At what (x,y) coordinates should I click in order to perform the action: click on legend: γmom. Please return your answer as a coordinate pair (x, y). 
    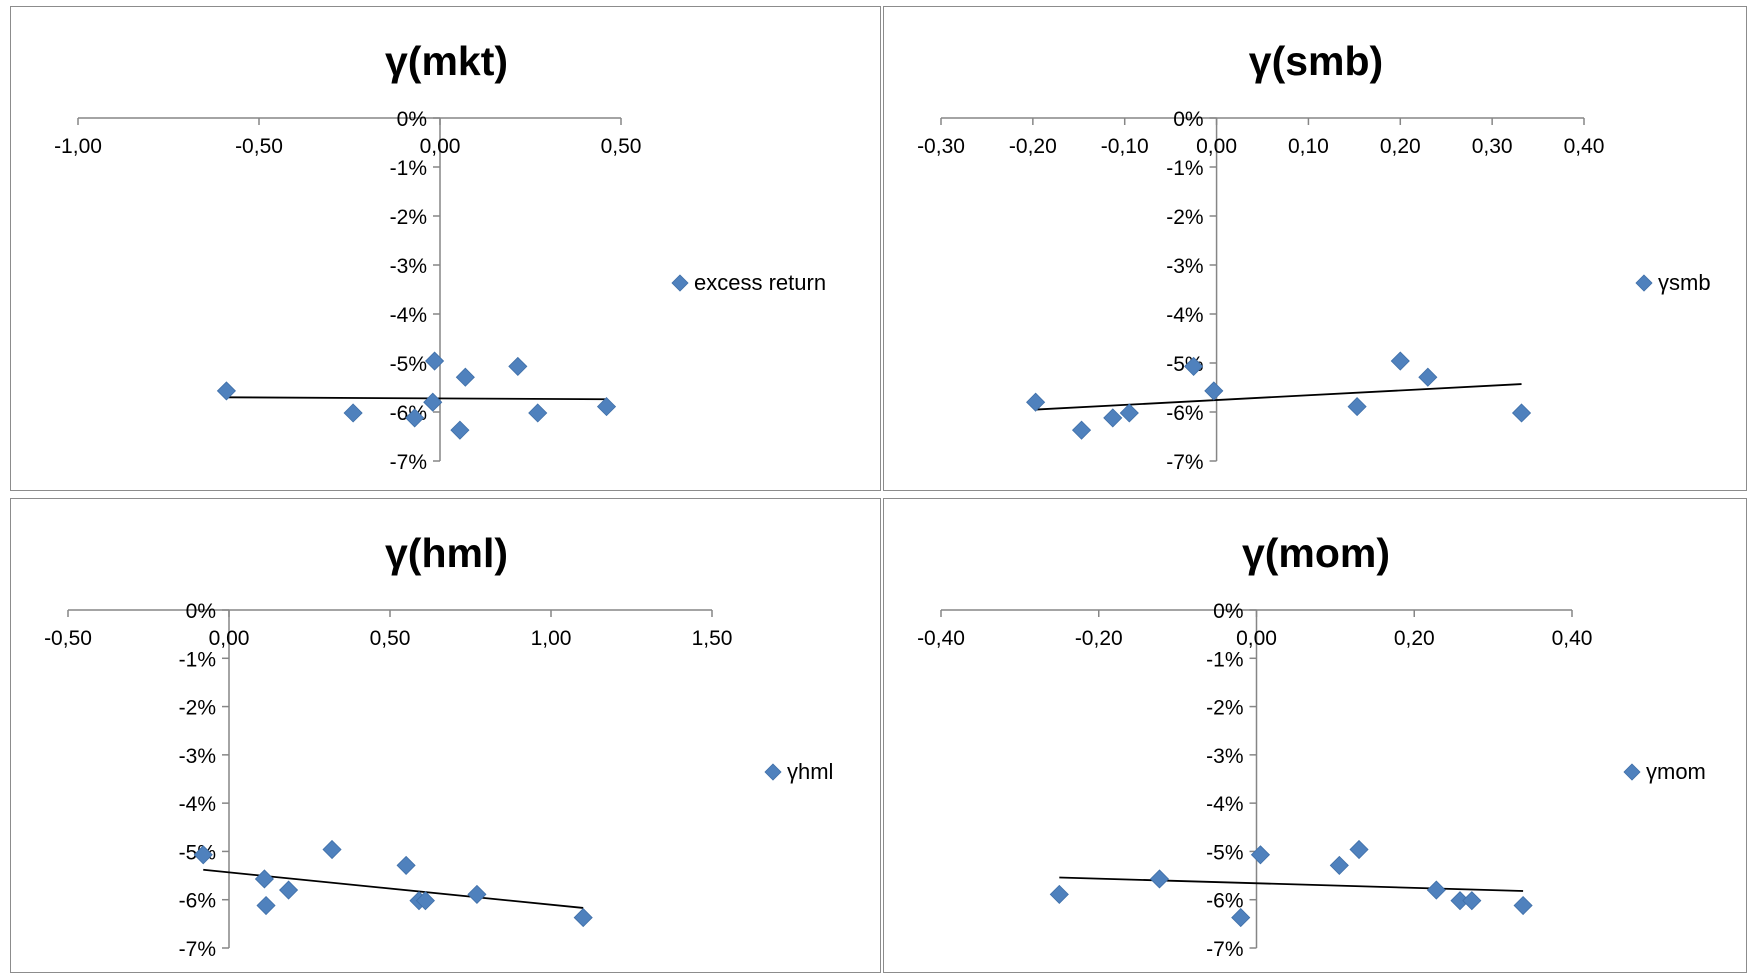
    Looking at the image, I should click on (1664, 771).